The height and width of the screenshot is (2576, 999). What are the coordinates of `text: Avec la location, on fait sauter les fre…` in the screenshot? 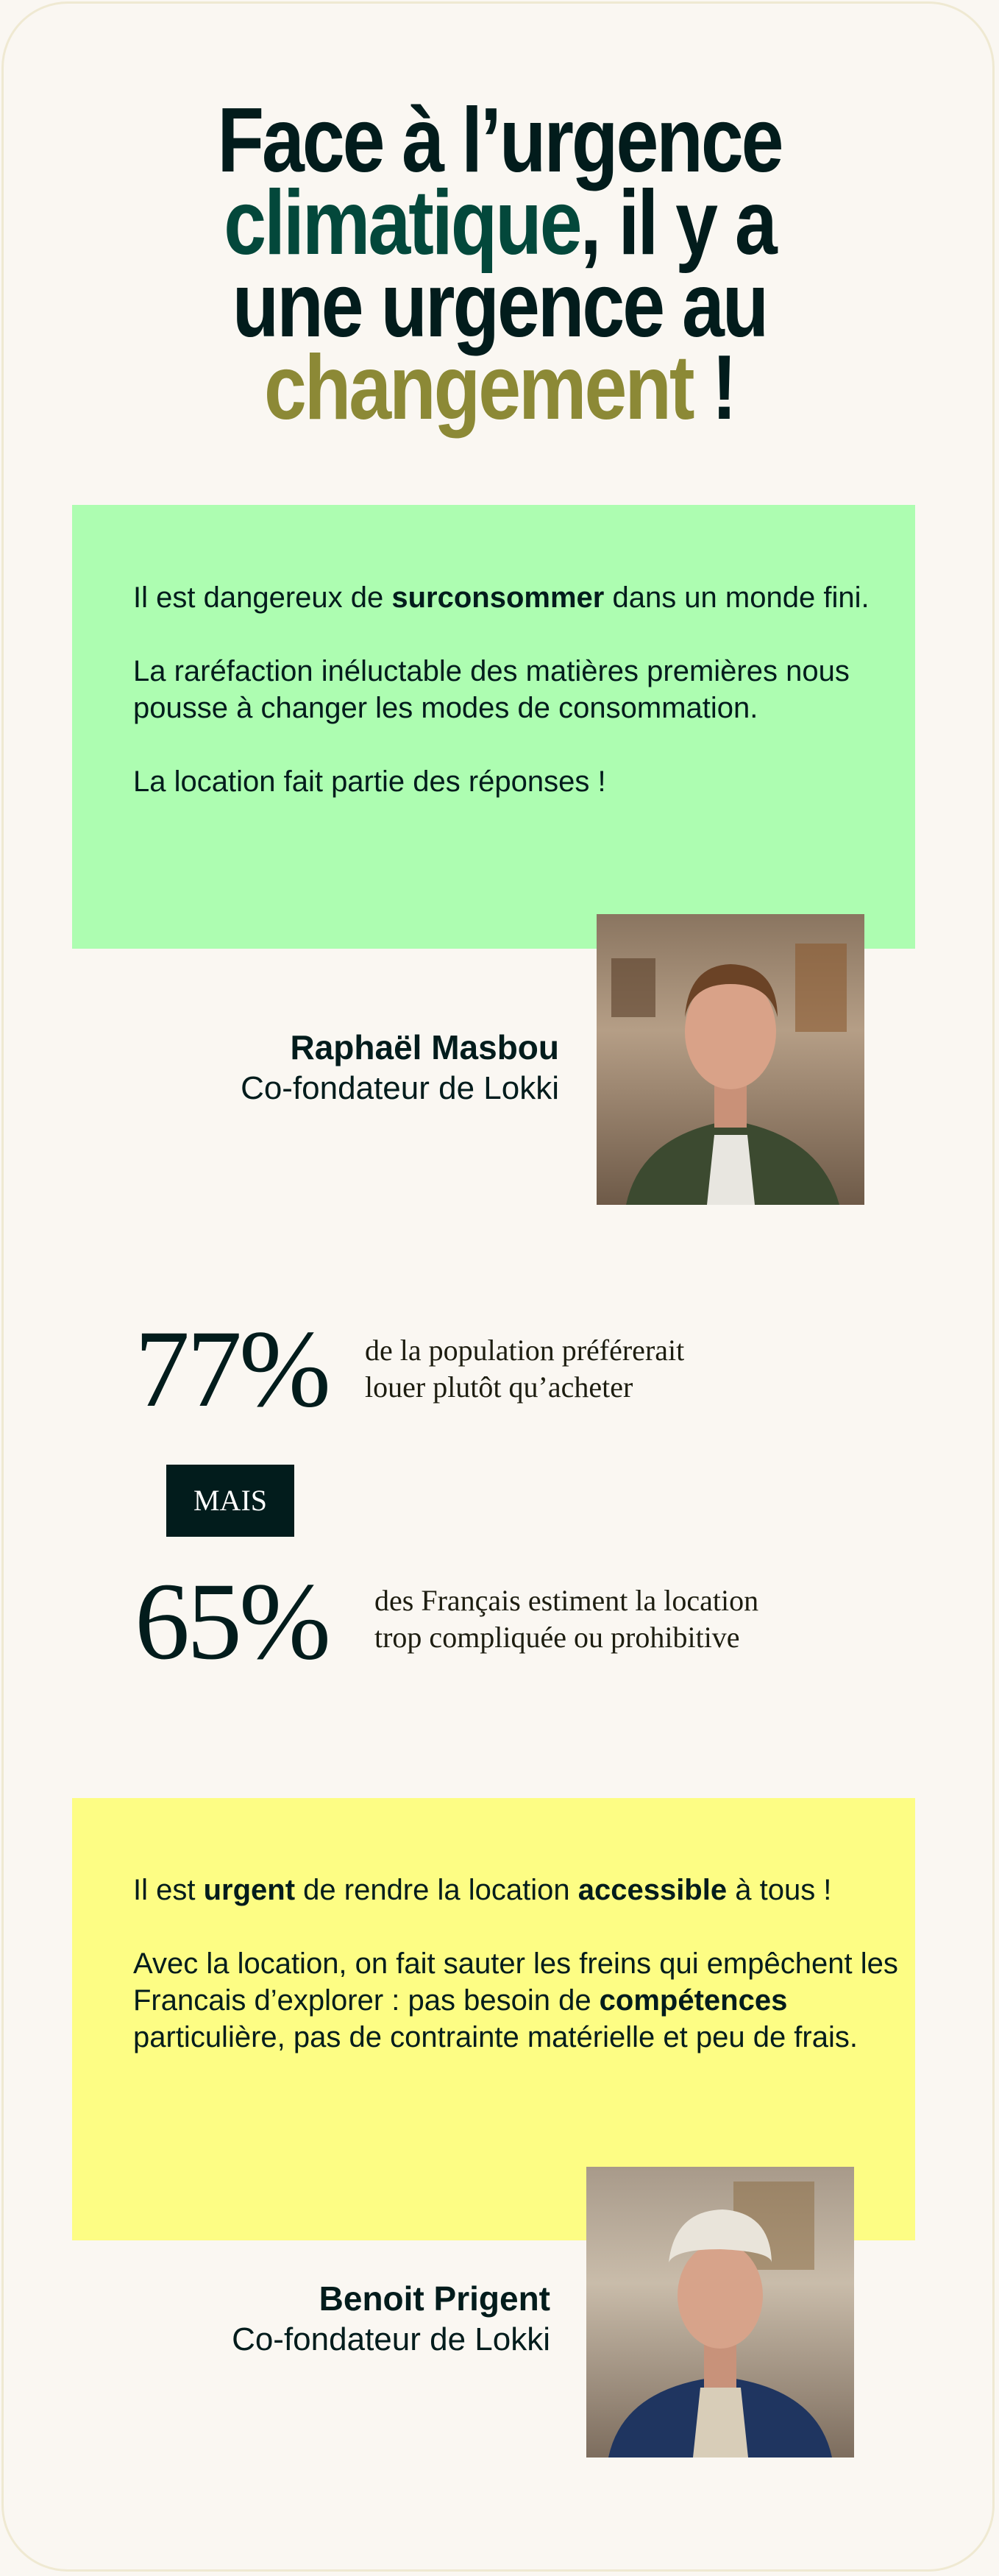 It's located at (515, 1982).